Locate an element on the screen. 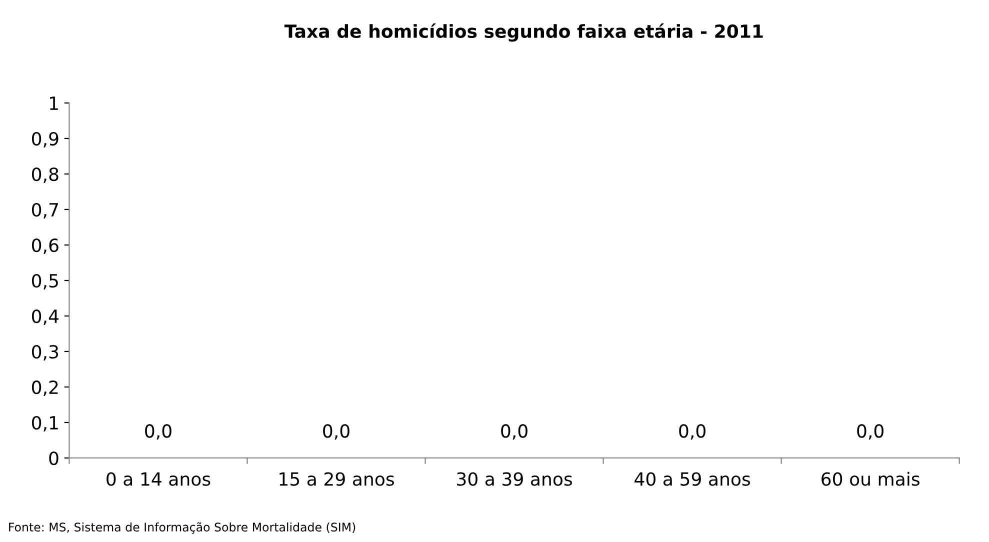 This screenshot has height=542, width=989. x-tick-label: 0 a 14 anos is located at coordinates (158, 479).